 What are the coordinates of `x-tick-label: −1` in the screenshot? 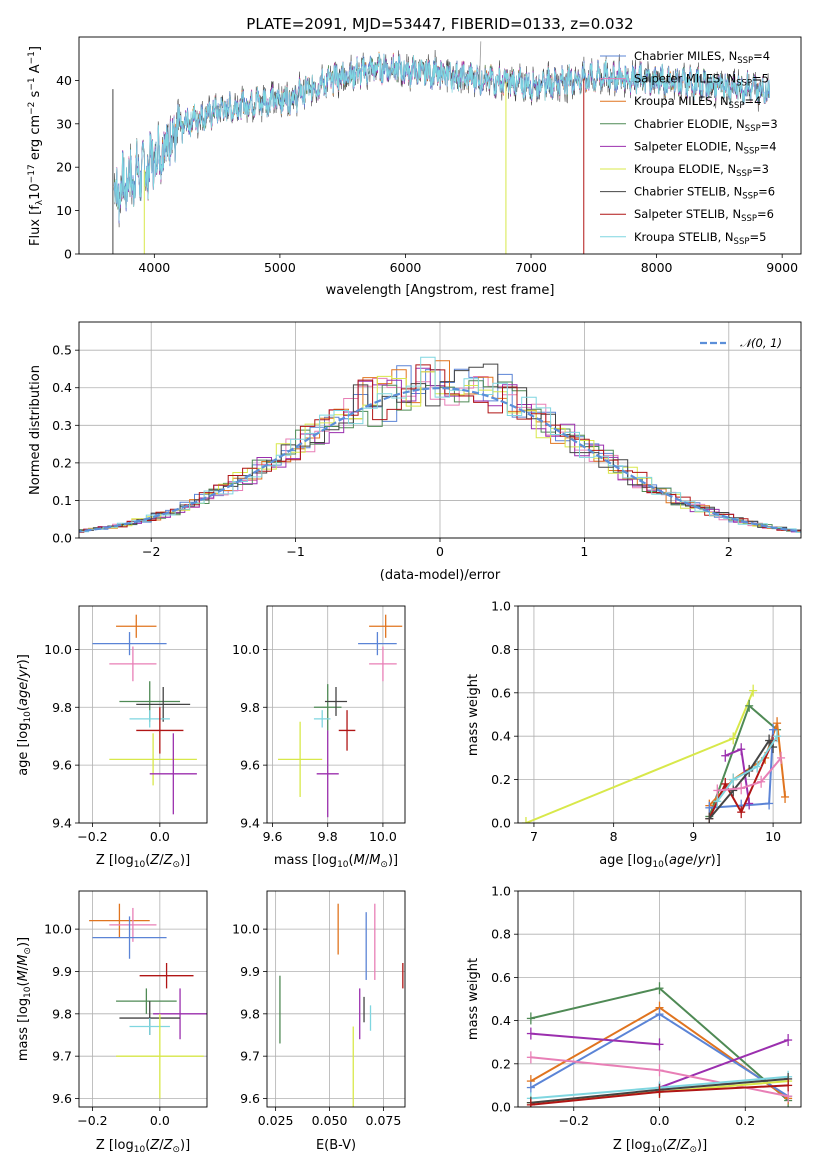 It's located at (295, 551).